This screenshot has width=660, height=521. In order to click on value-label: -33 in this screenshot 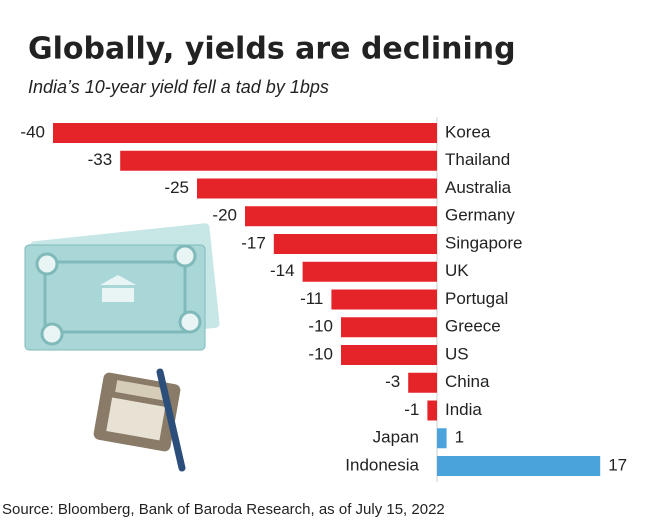, I will do `click(100, 159)`.